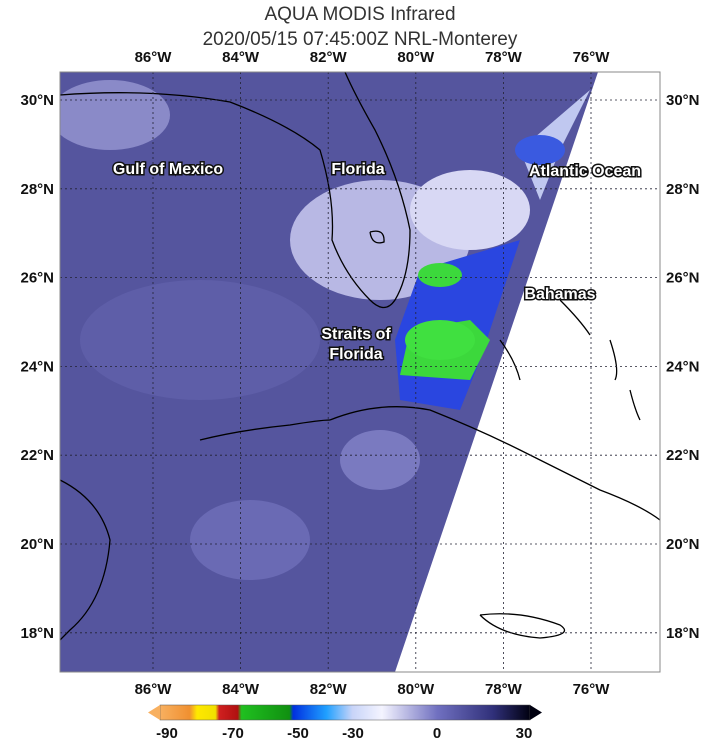 The width and height of the screenshot is (720, 745). Describe the element at coordinates (233, 733) in the screenshot. I see `colorbar-label: -70` at that location.